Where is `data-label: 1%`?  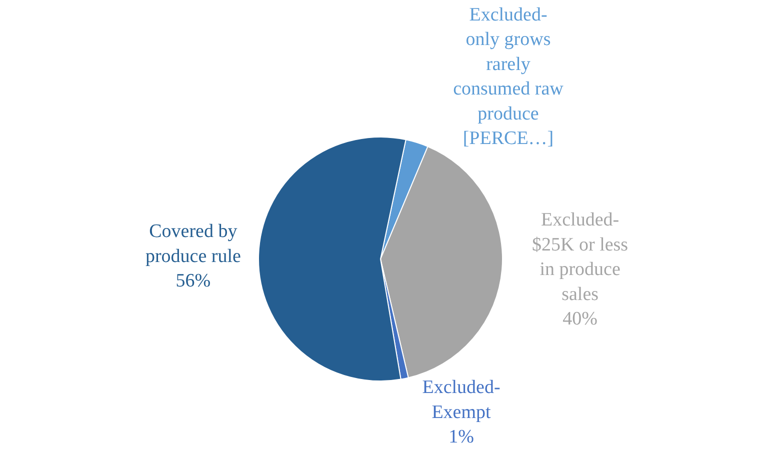 data-label: 1% is located at coordinates (461, 437).